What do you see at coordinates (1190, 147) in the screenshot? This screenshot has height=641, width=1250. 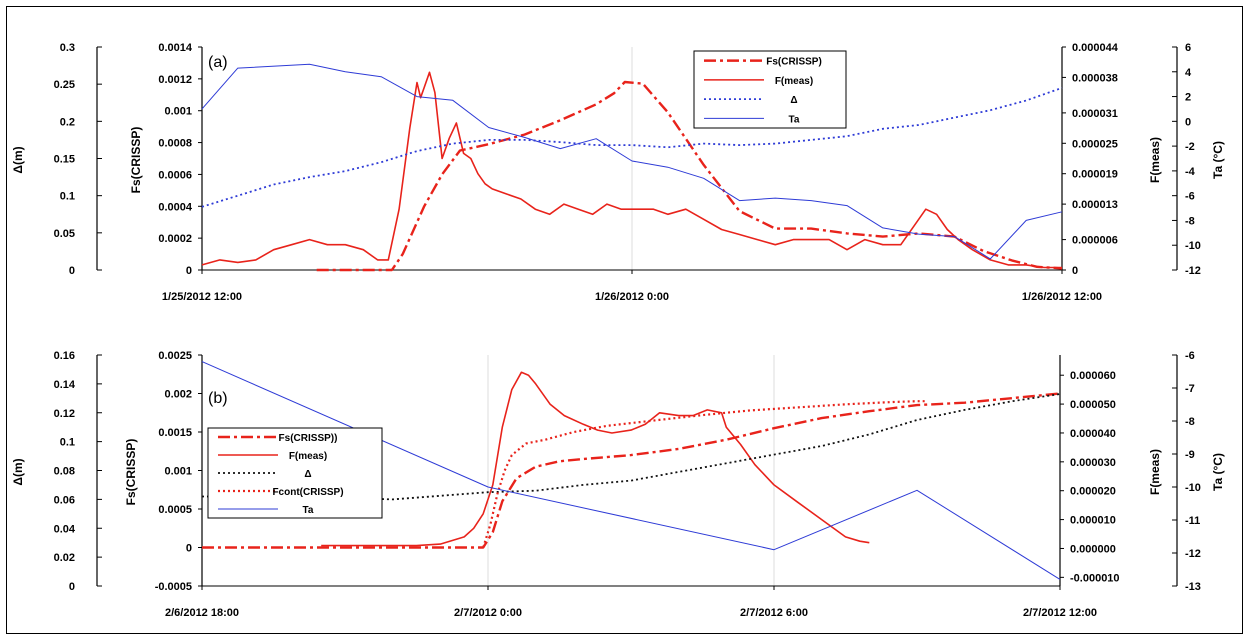 I see `ta-tick-label: -2` at bounding box center [1190, 147].